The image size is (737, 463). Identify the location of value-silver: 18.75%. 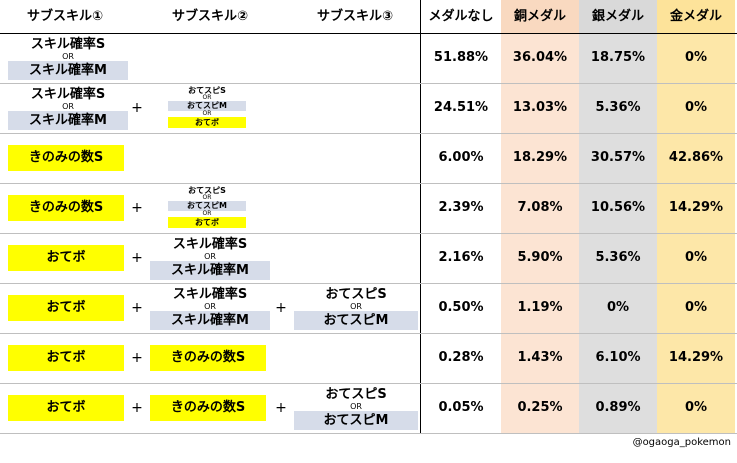
(618, 57).